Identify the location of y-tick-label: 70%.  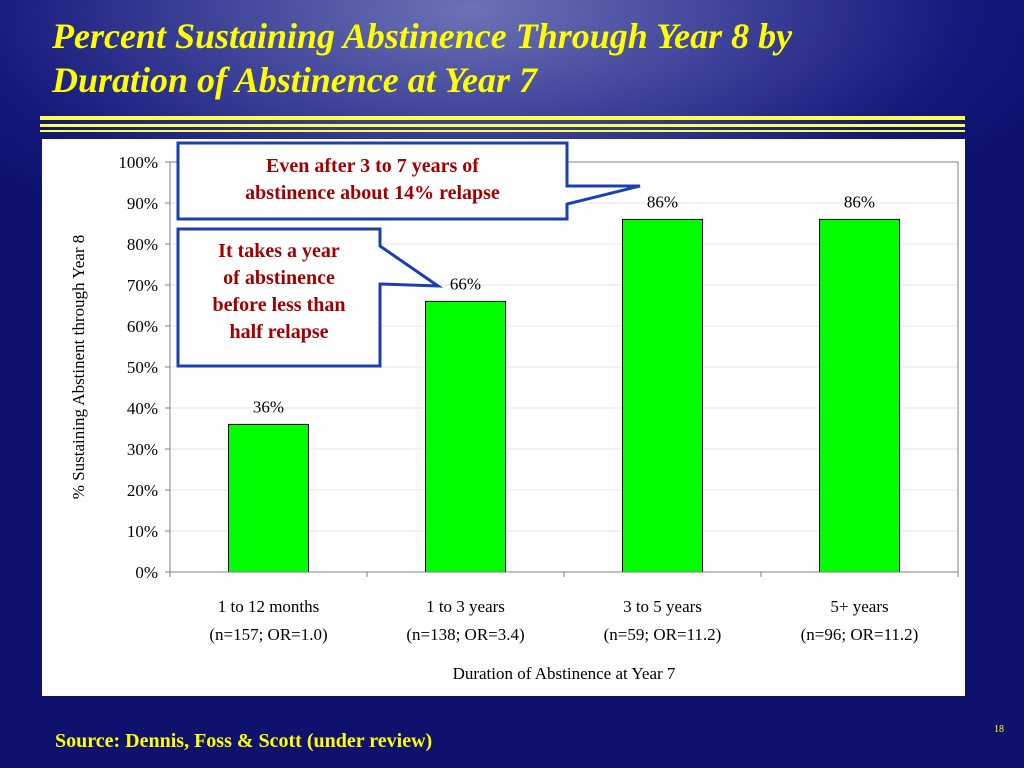
(142, 285).